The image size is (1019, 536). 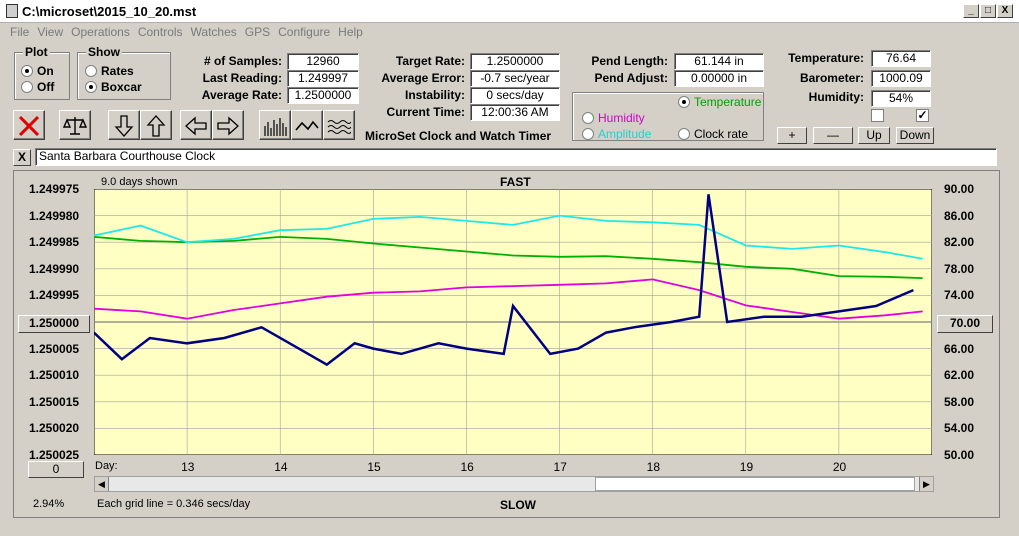 What do you see at coordinates (20, 32) in the screenshot?
I see `menu-file: File` at bounding box center [20, 32].